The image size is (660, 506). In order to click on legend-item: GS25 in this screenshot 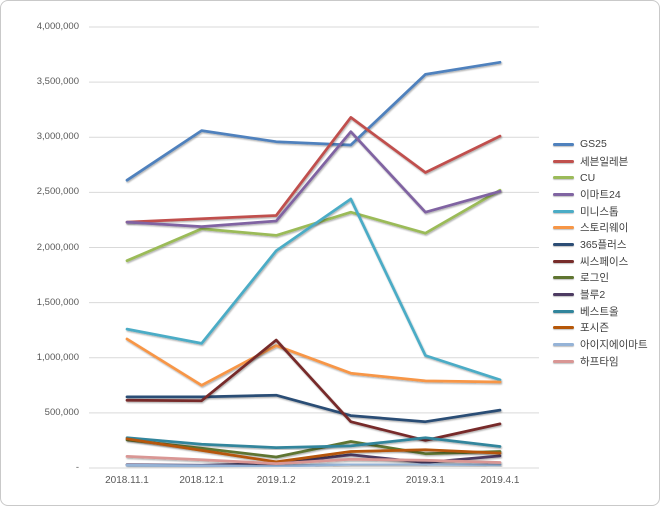, I will do `click(600, 144)`.